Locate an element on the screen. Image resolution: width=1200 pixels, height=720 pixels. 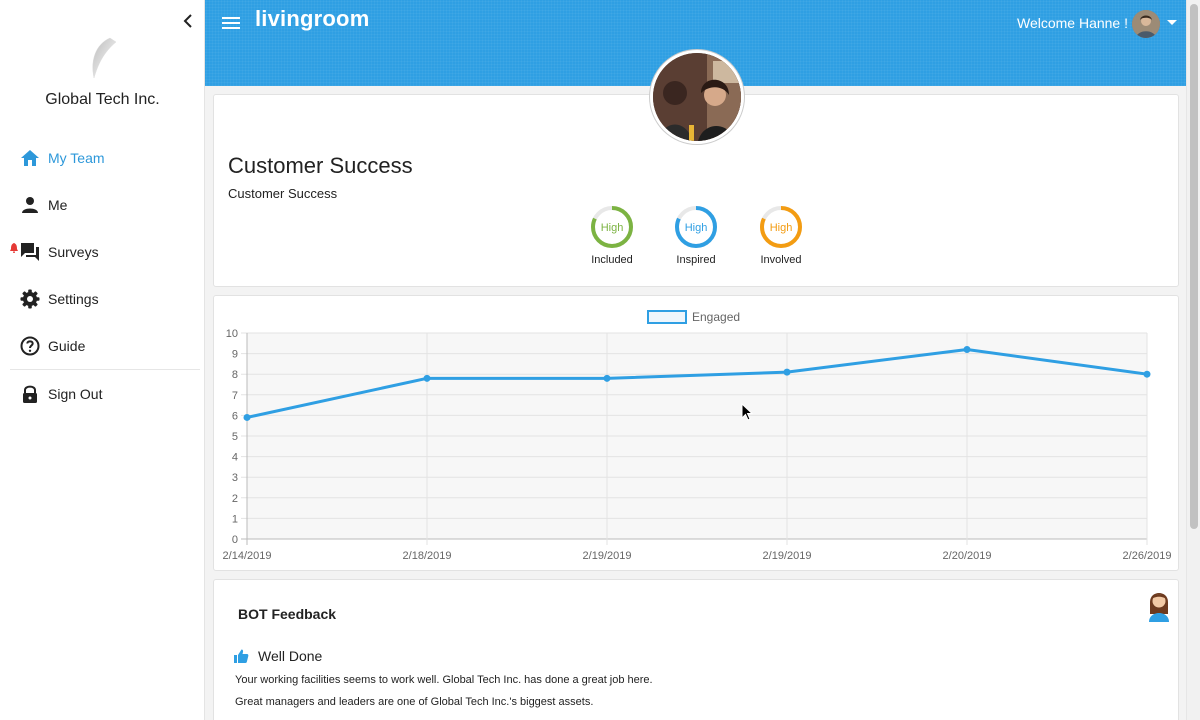
sidebar-item-label: Surveys is located at coordinates (73, 251).